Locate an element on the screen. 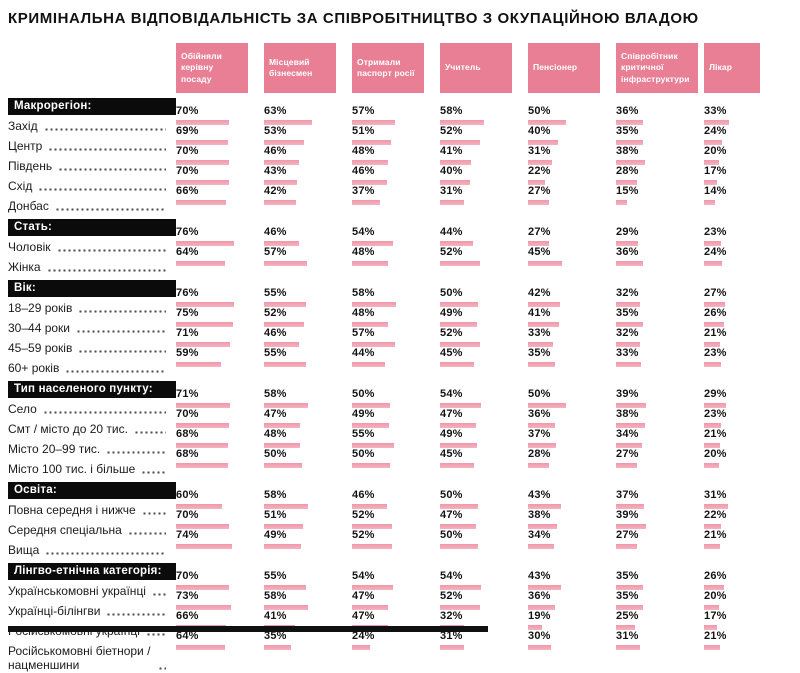 Image resolution: width=800 pixels, height=673 pixels. value-cell: 26% is located at coordinates (748, 317).